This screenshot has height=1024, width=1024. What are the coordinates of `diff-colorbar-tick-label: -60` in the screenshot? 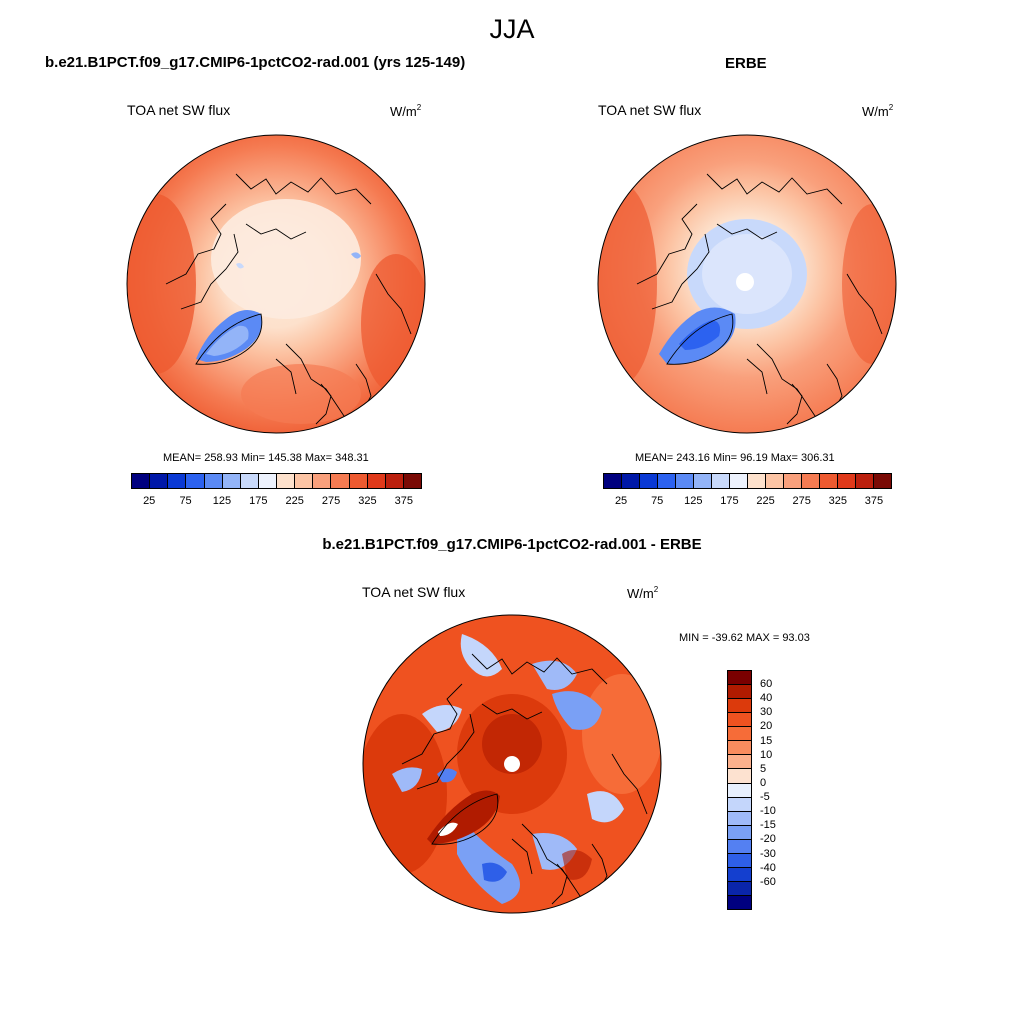 It's located at (768, 881).